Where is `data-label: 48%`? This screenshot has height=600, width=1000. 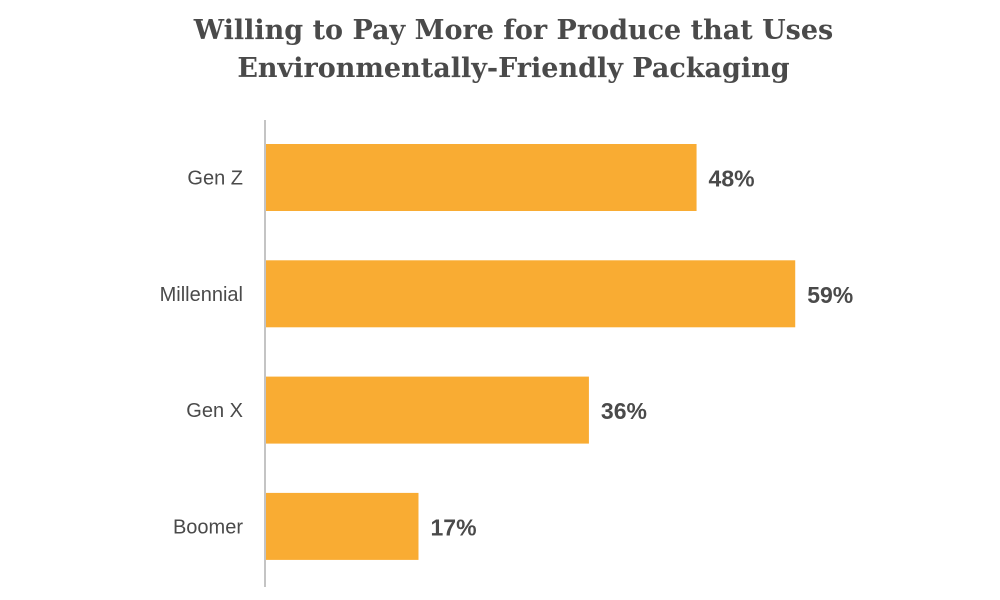 data-label: 48% is located at coordinates (732, 179).